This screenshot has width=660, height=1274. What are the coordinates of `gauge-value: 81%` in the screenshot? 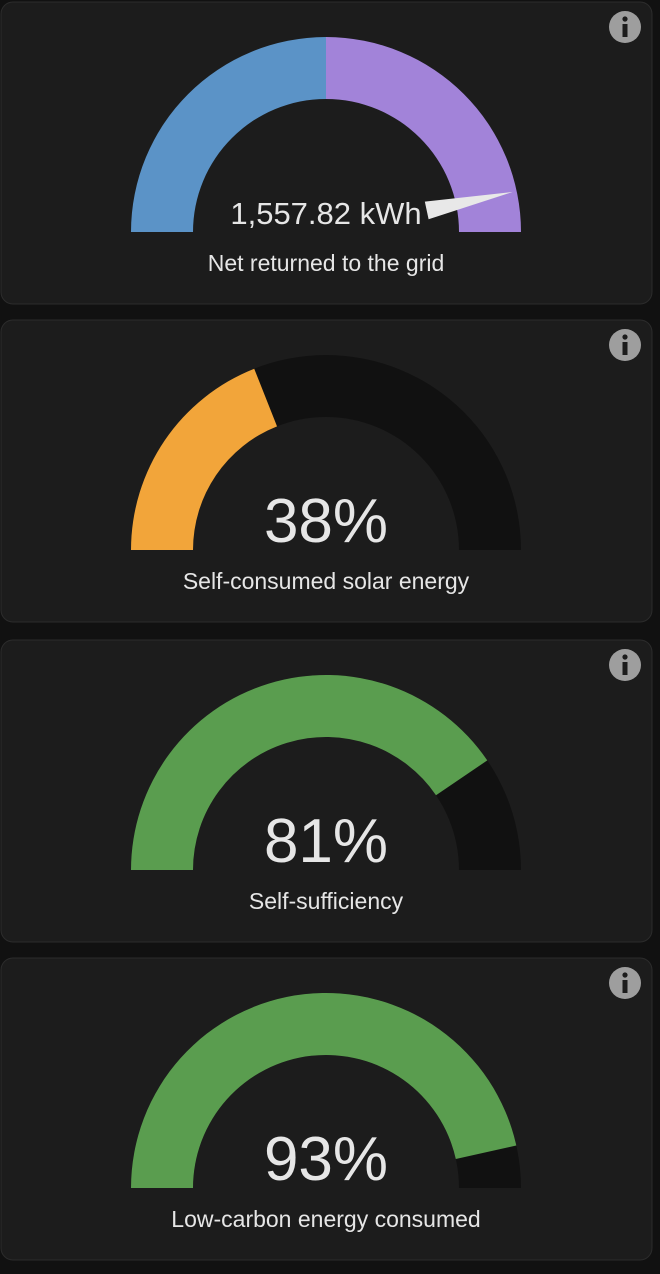 It's located at (326, 841).